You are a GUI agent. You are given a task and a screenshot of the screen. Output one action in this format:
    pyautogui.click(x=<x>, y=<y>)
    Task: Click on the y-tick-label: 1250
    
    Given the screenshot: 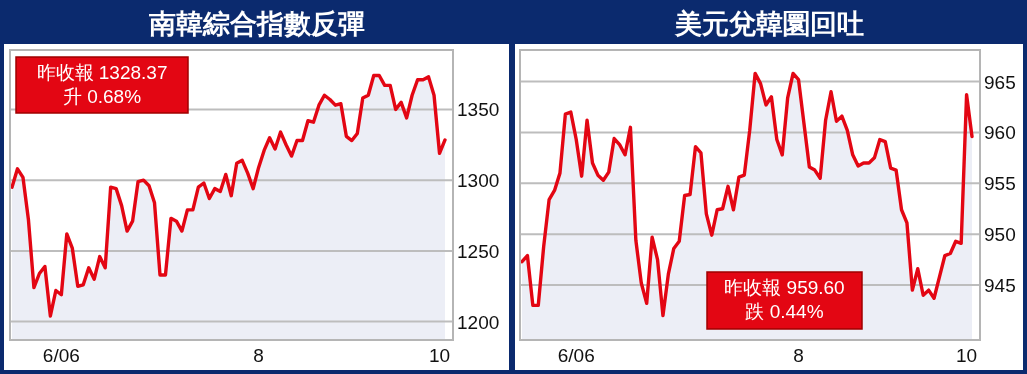 What is the action you would take?
    pyautogui.click(x=478, y=251)
    